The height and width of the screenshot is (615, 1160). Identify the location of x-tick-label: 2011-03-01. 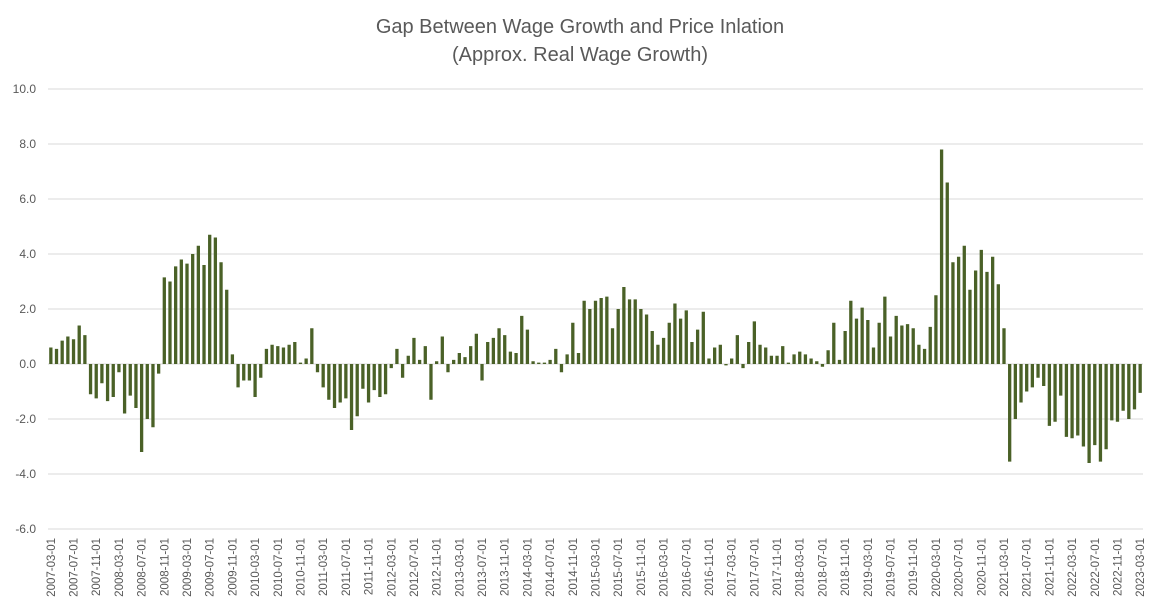
(324, 567).